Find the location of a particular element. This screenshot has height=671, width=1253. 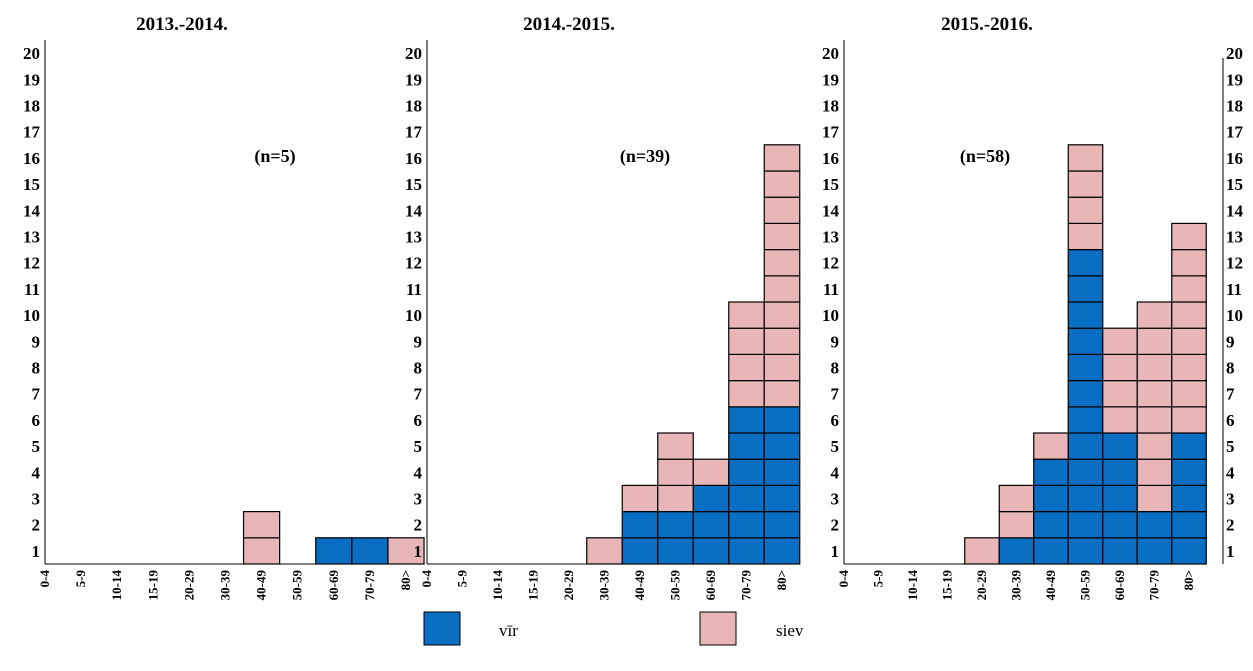

x-tick-label: 80> is located at coordinates (1188, 580).